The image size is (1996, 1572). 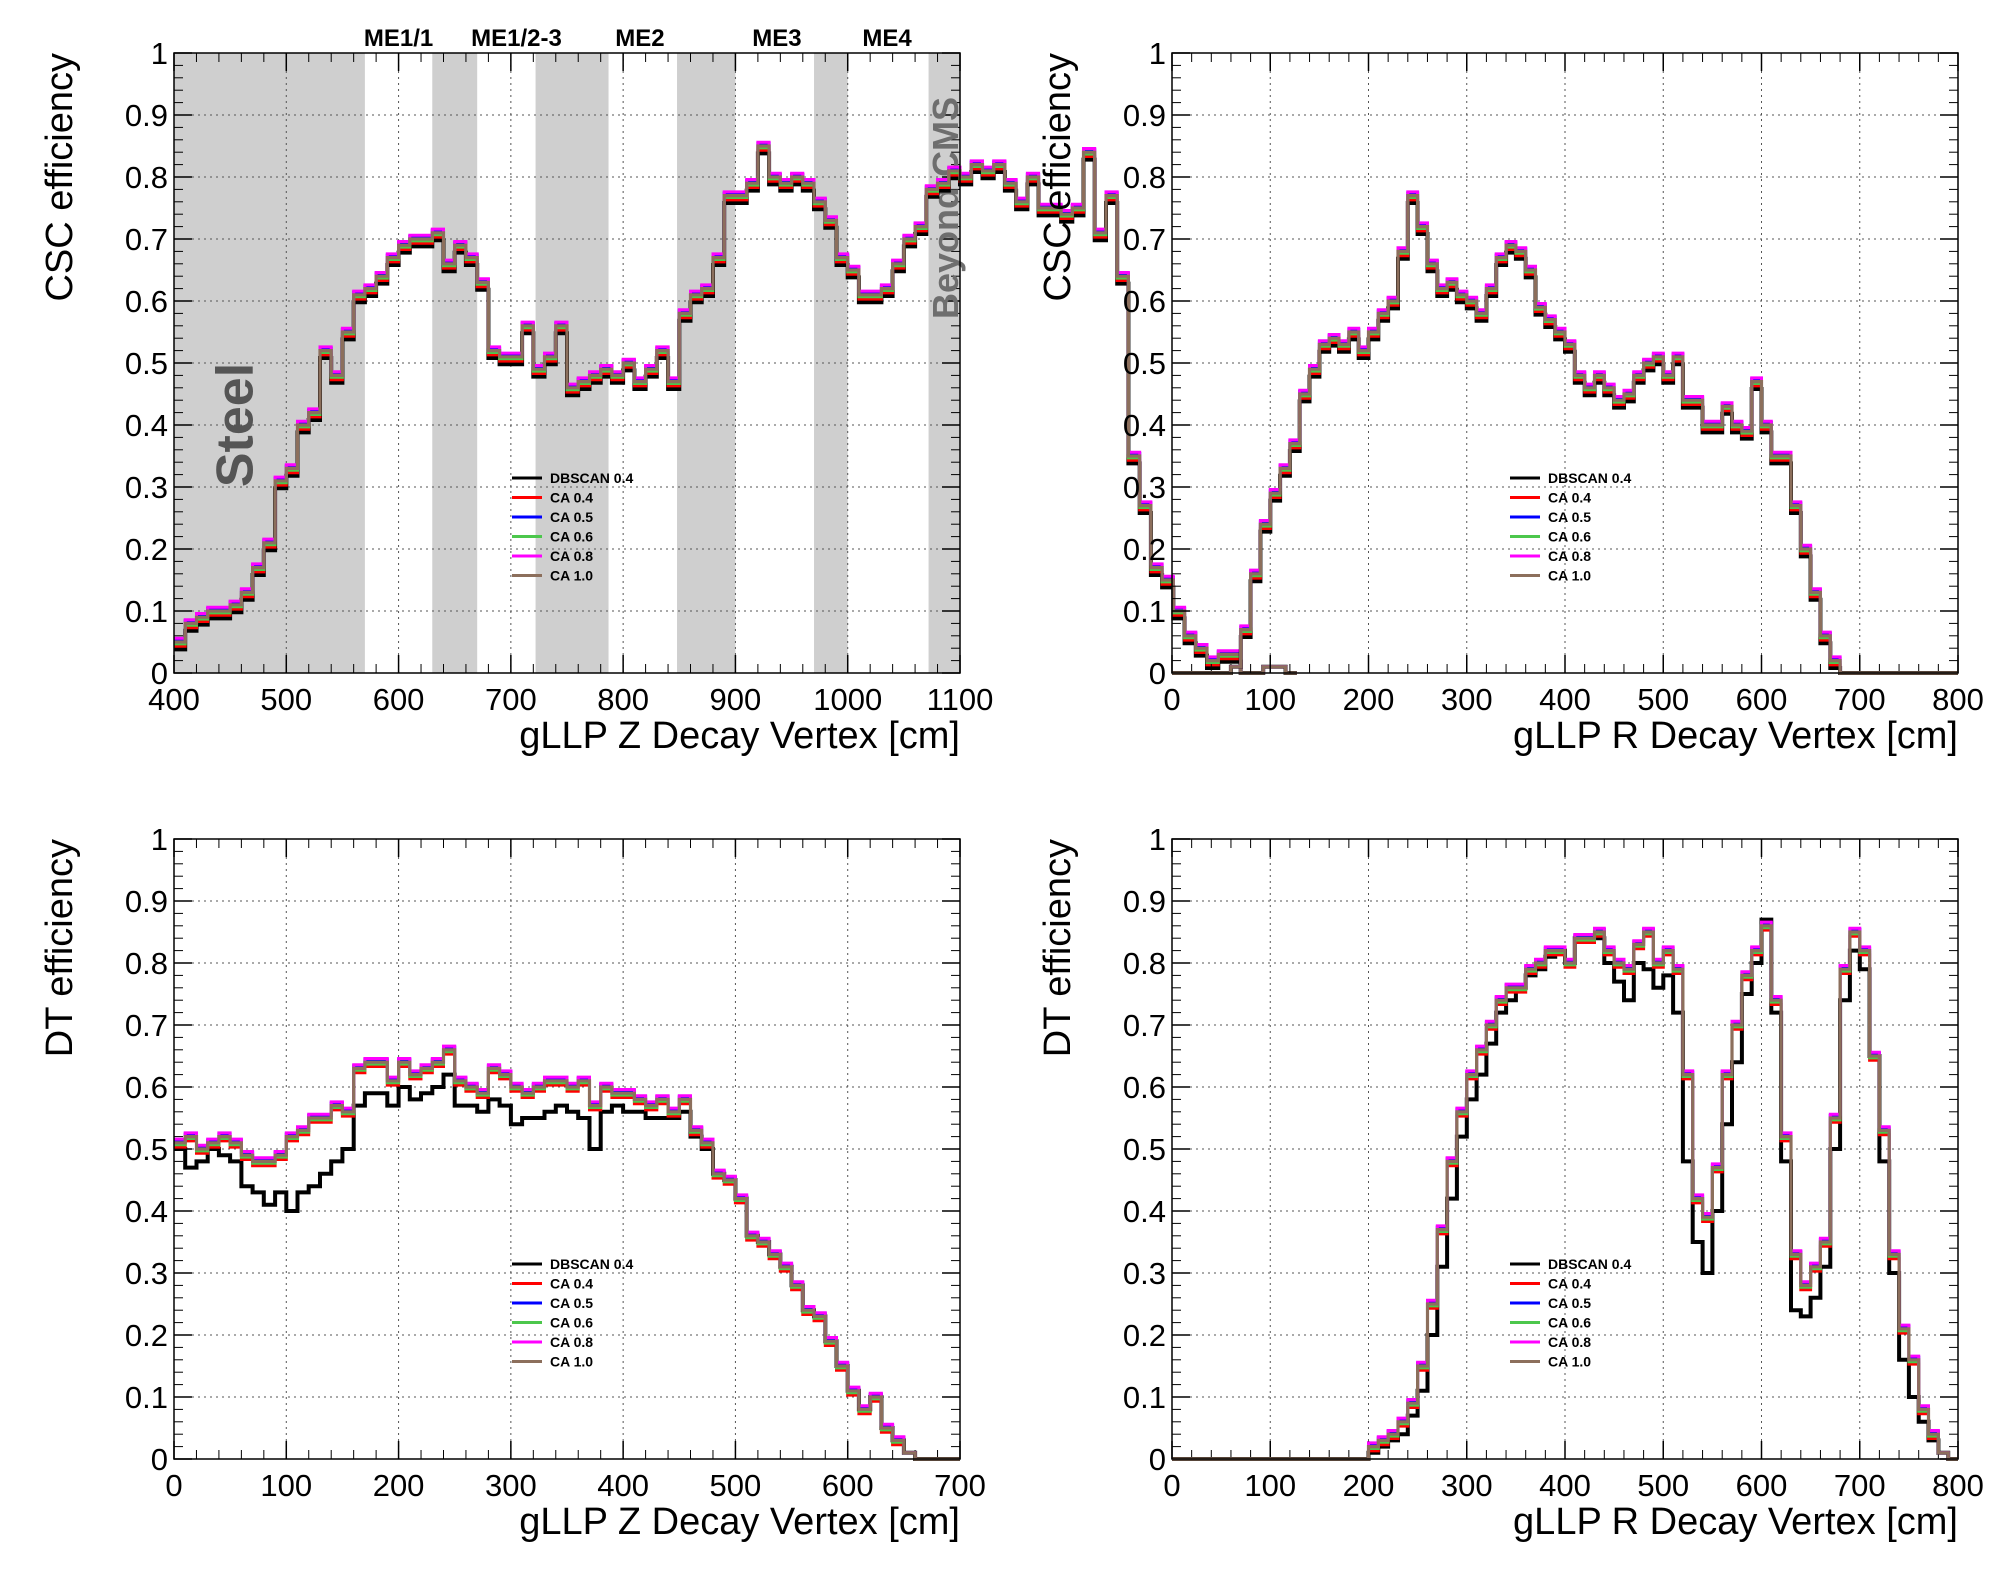 I want to click on y-axis-title: CSC efficiency, so click(x=60, y=177).